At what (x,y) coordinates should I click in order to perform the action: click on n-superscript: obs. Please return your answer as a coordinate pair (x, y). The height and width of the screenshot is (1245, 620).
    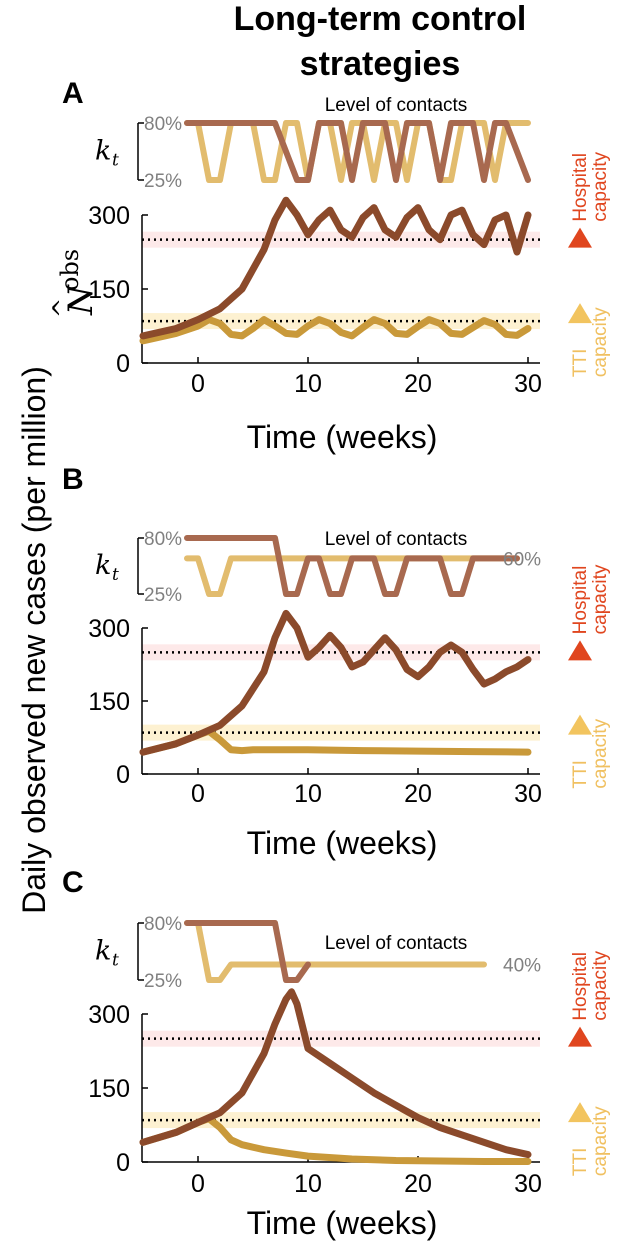
    Looking at the image, I should click on (70, 270).